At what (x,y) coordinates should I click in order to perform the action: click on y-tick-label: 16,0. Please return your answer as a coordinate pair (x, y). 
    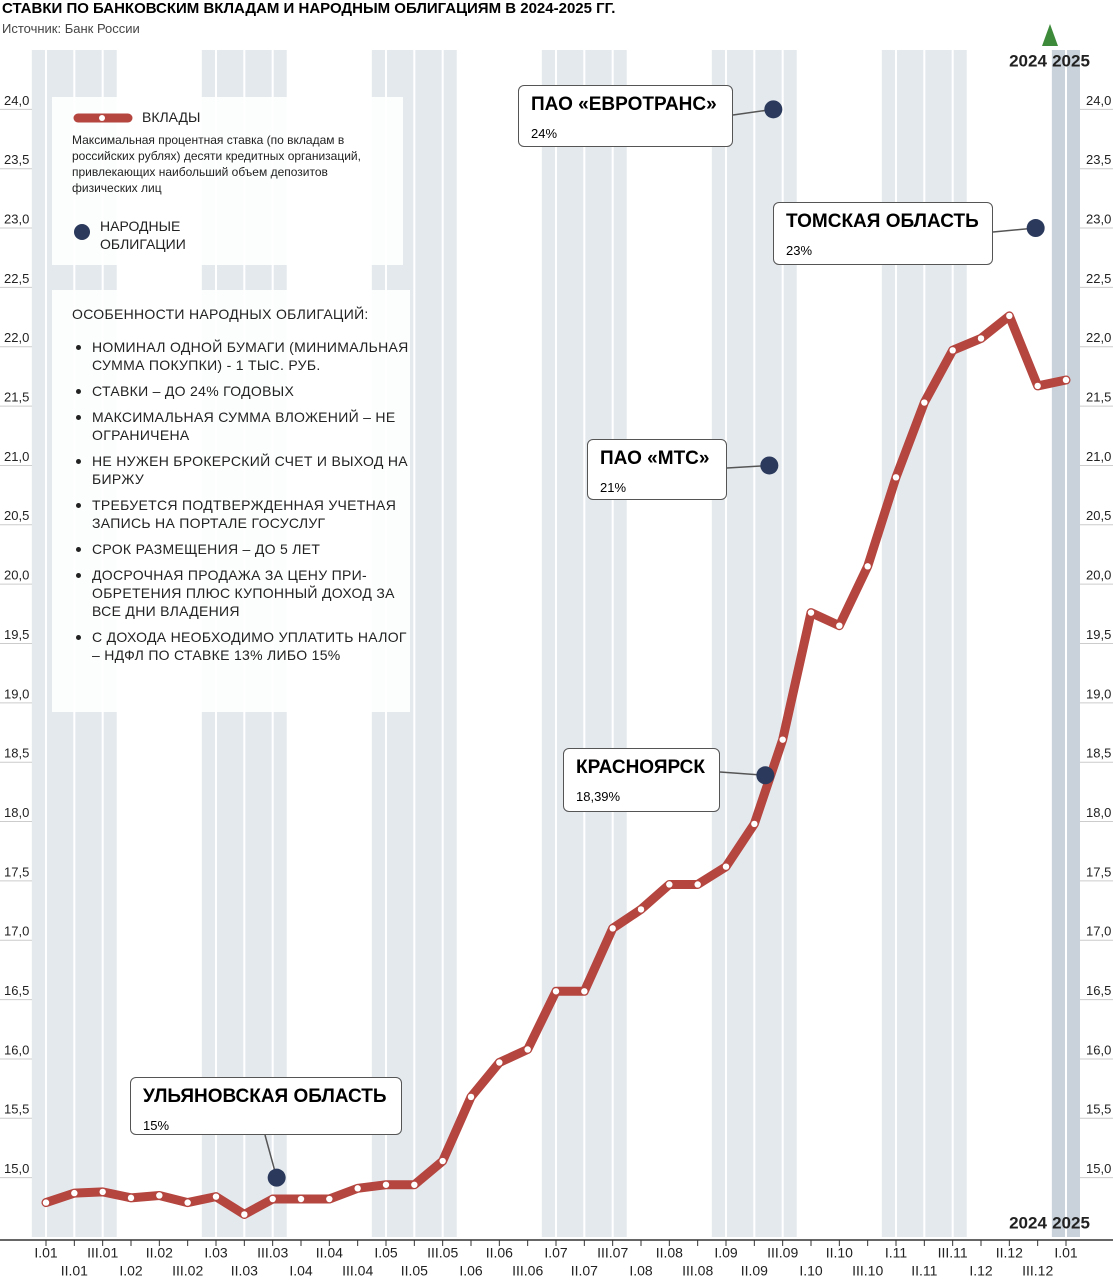
    Looking at the image, I should click on (16, 1049).